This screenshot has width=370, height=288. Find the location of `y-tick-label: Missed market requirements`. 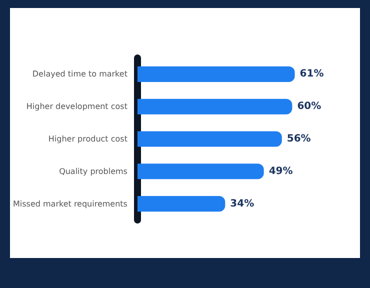

y-tick-label: Missed market requirements is located at coordinates (70, 203).